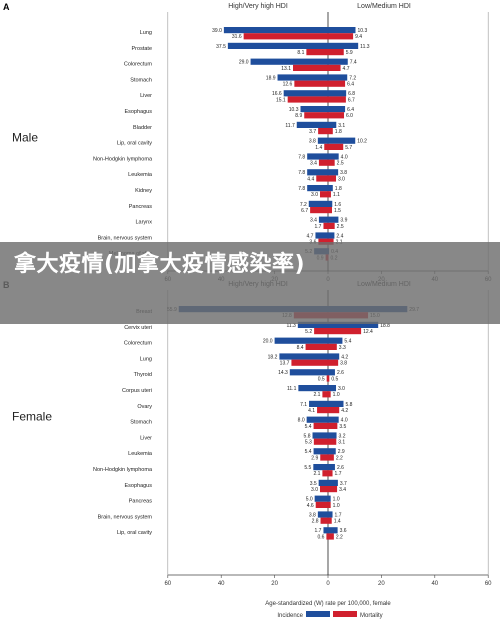  I want to click on category-label: Brain, nervous system, so click(125, 517).